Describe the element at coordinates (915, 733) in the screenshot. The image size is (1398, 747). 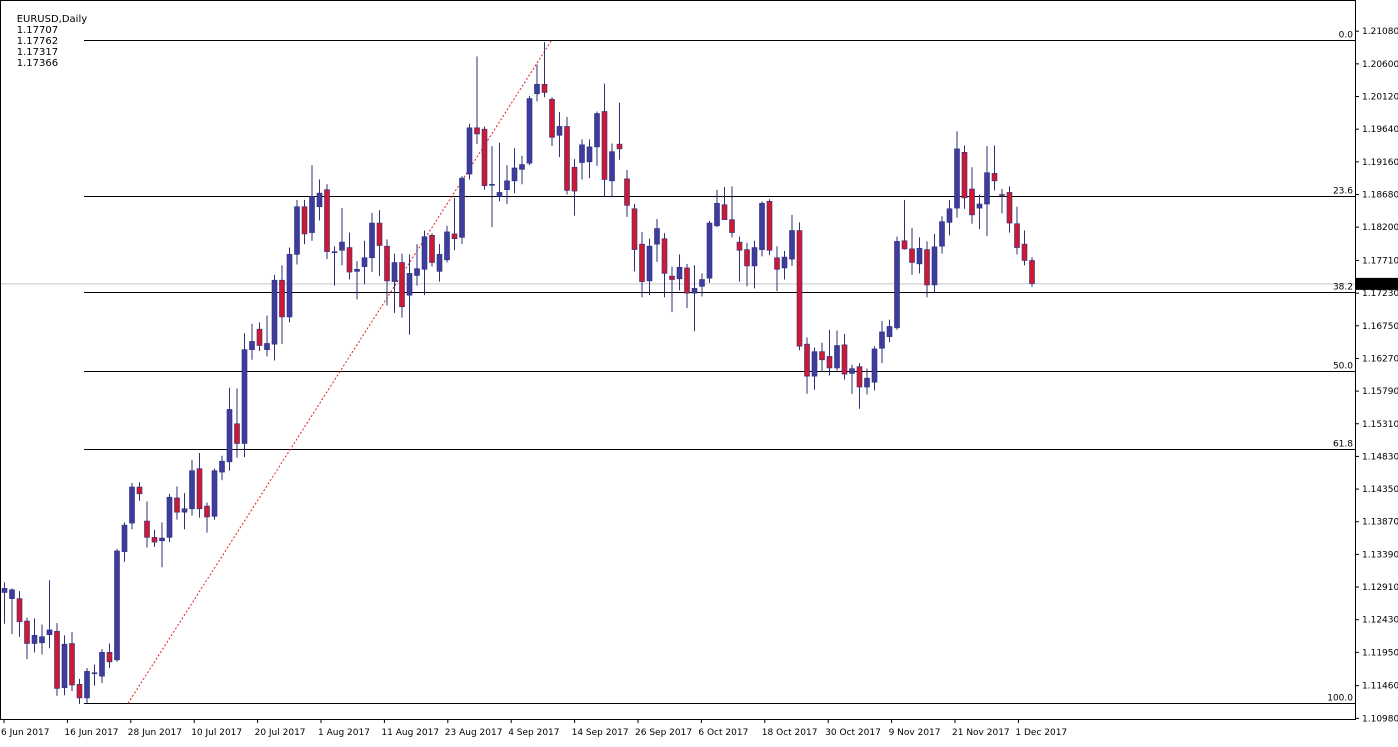
I see `date-label: 9 Nov 2017` at that location.